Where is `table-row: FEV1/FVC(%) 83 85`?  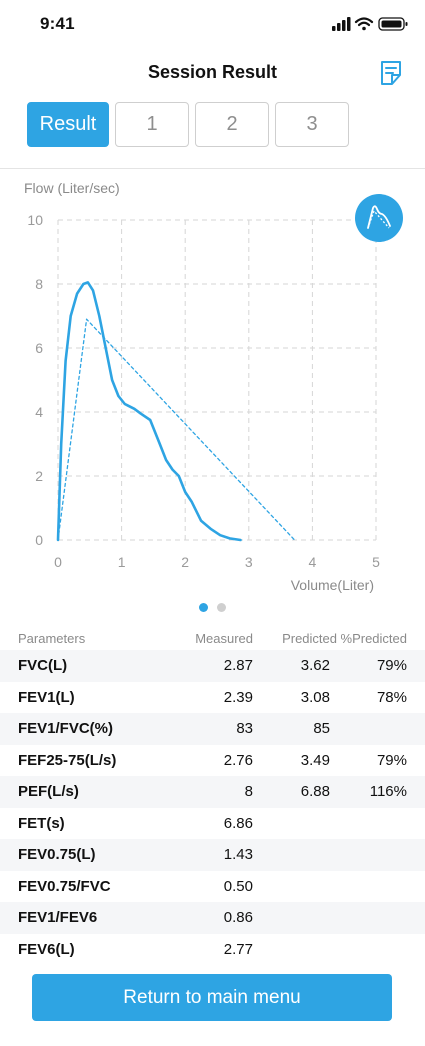
table-row: FEV1/FVC(%) 83 85 is located at coordinates (212, 729).